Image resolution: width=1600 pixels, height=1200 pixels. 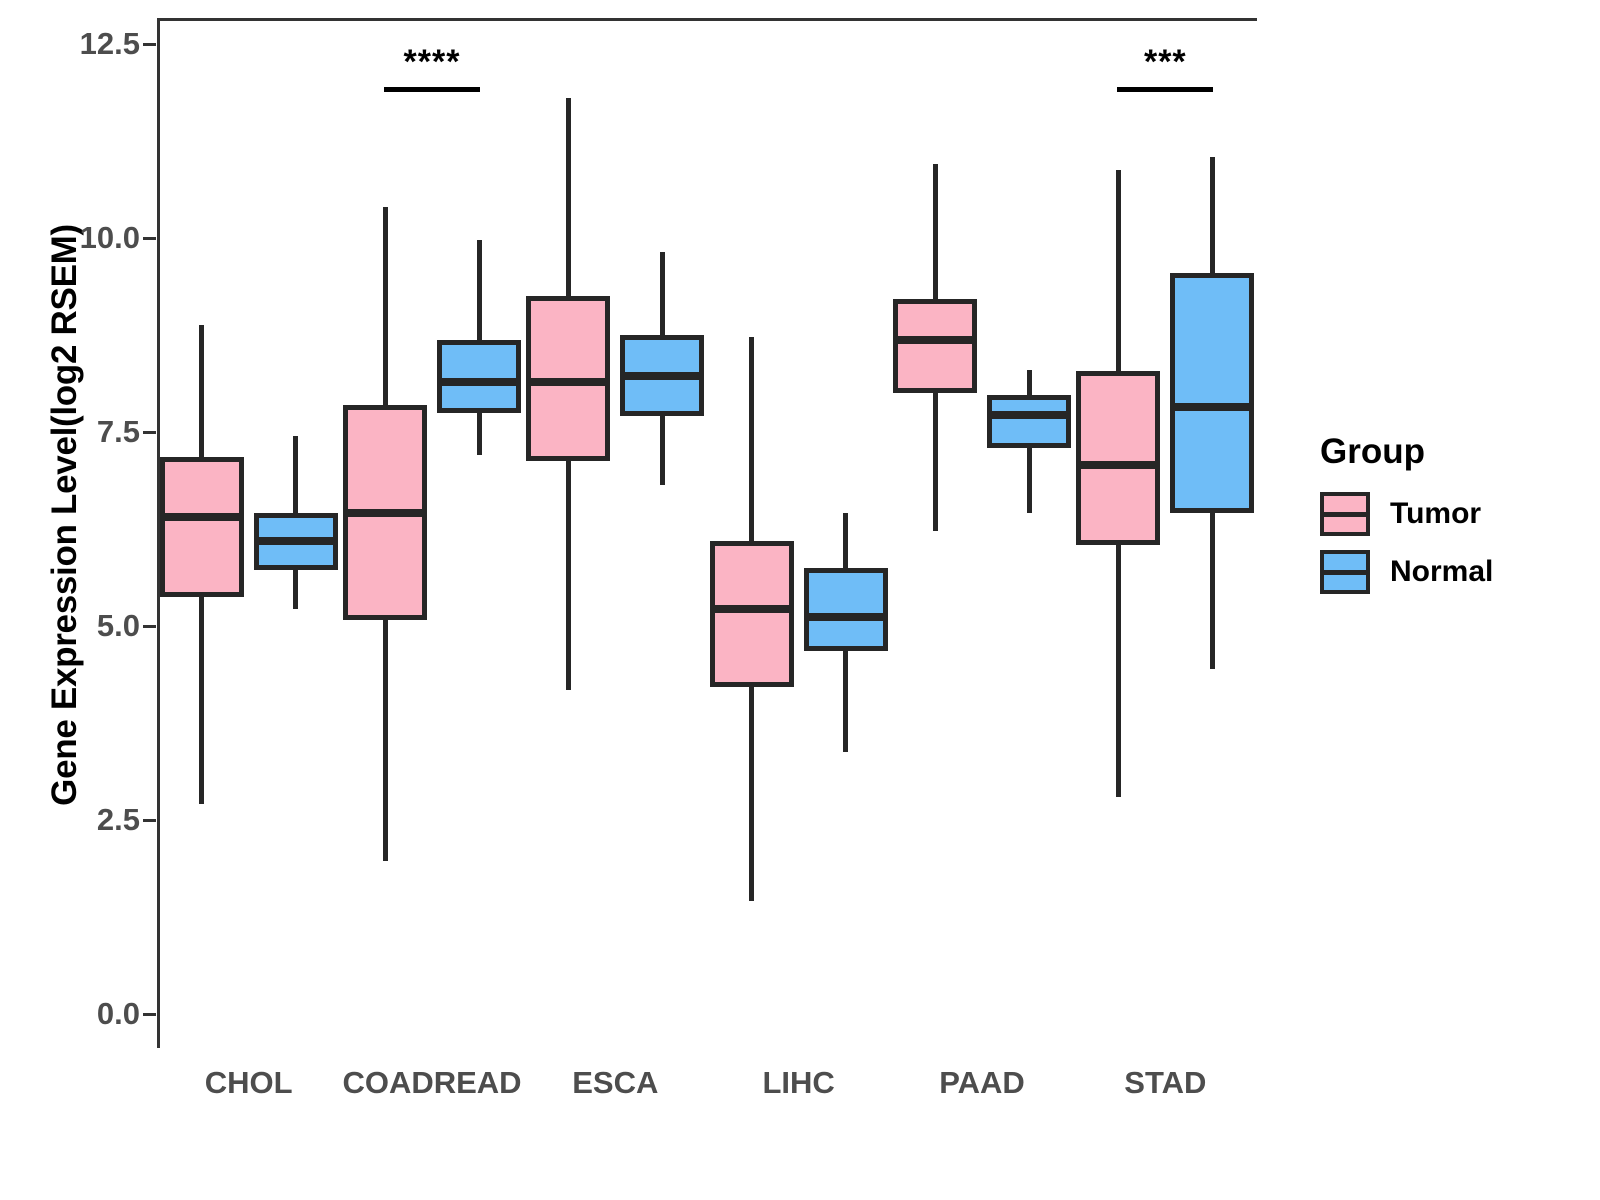 What do you see at coordinates (248, 1082) in the screenshot?
I see `x-tick-label-chol: CHOL` at bounding box center [248, 1082].